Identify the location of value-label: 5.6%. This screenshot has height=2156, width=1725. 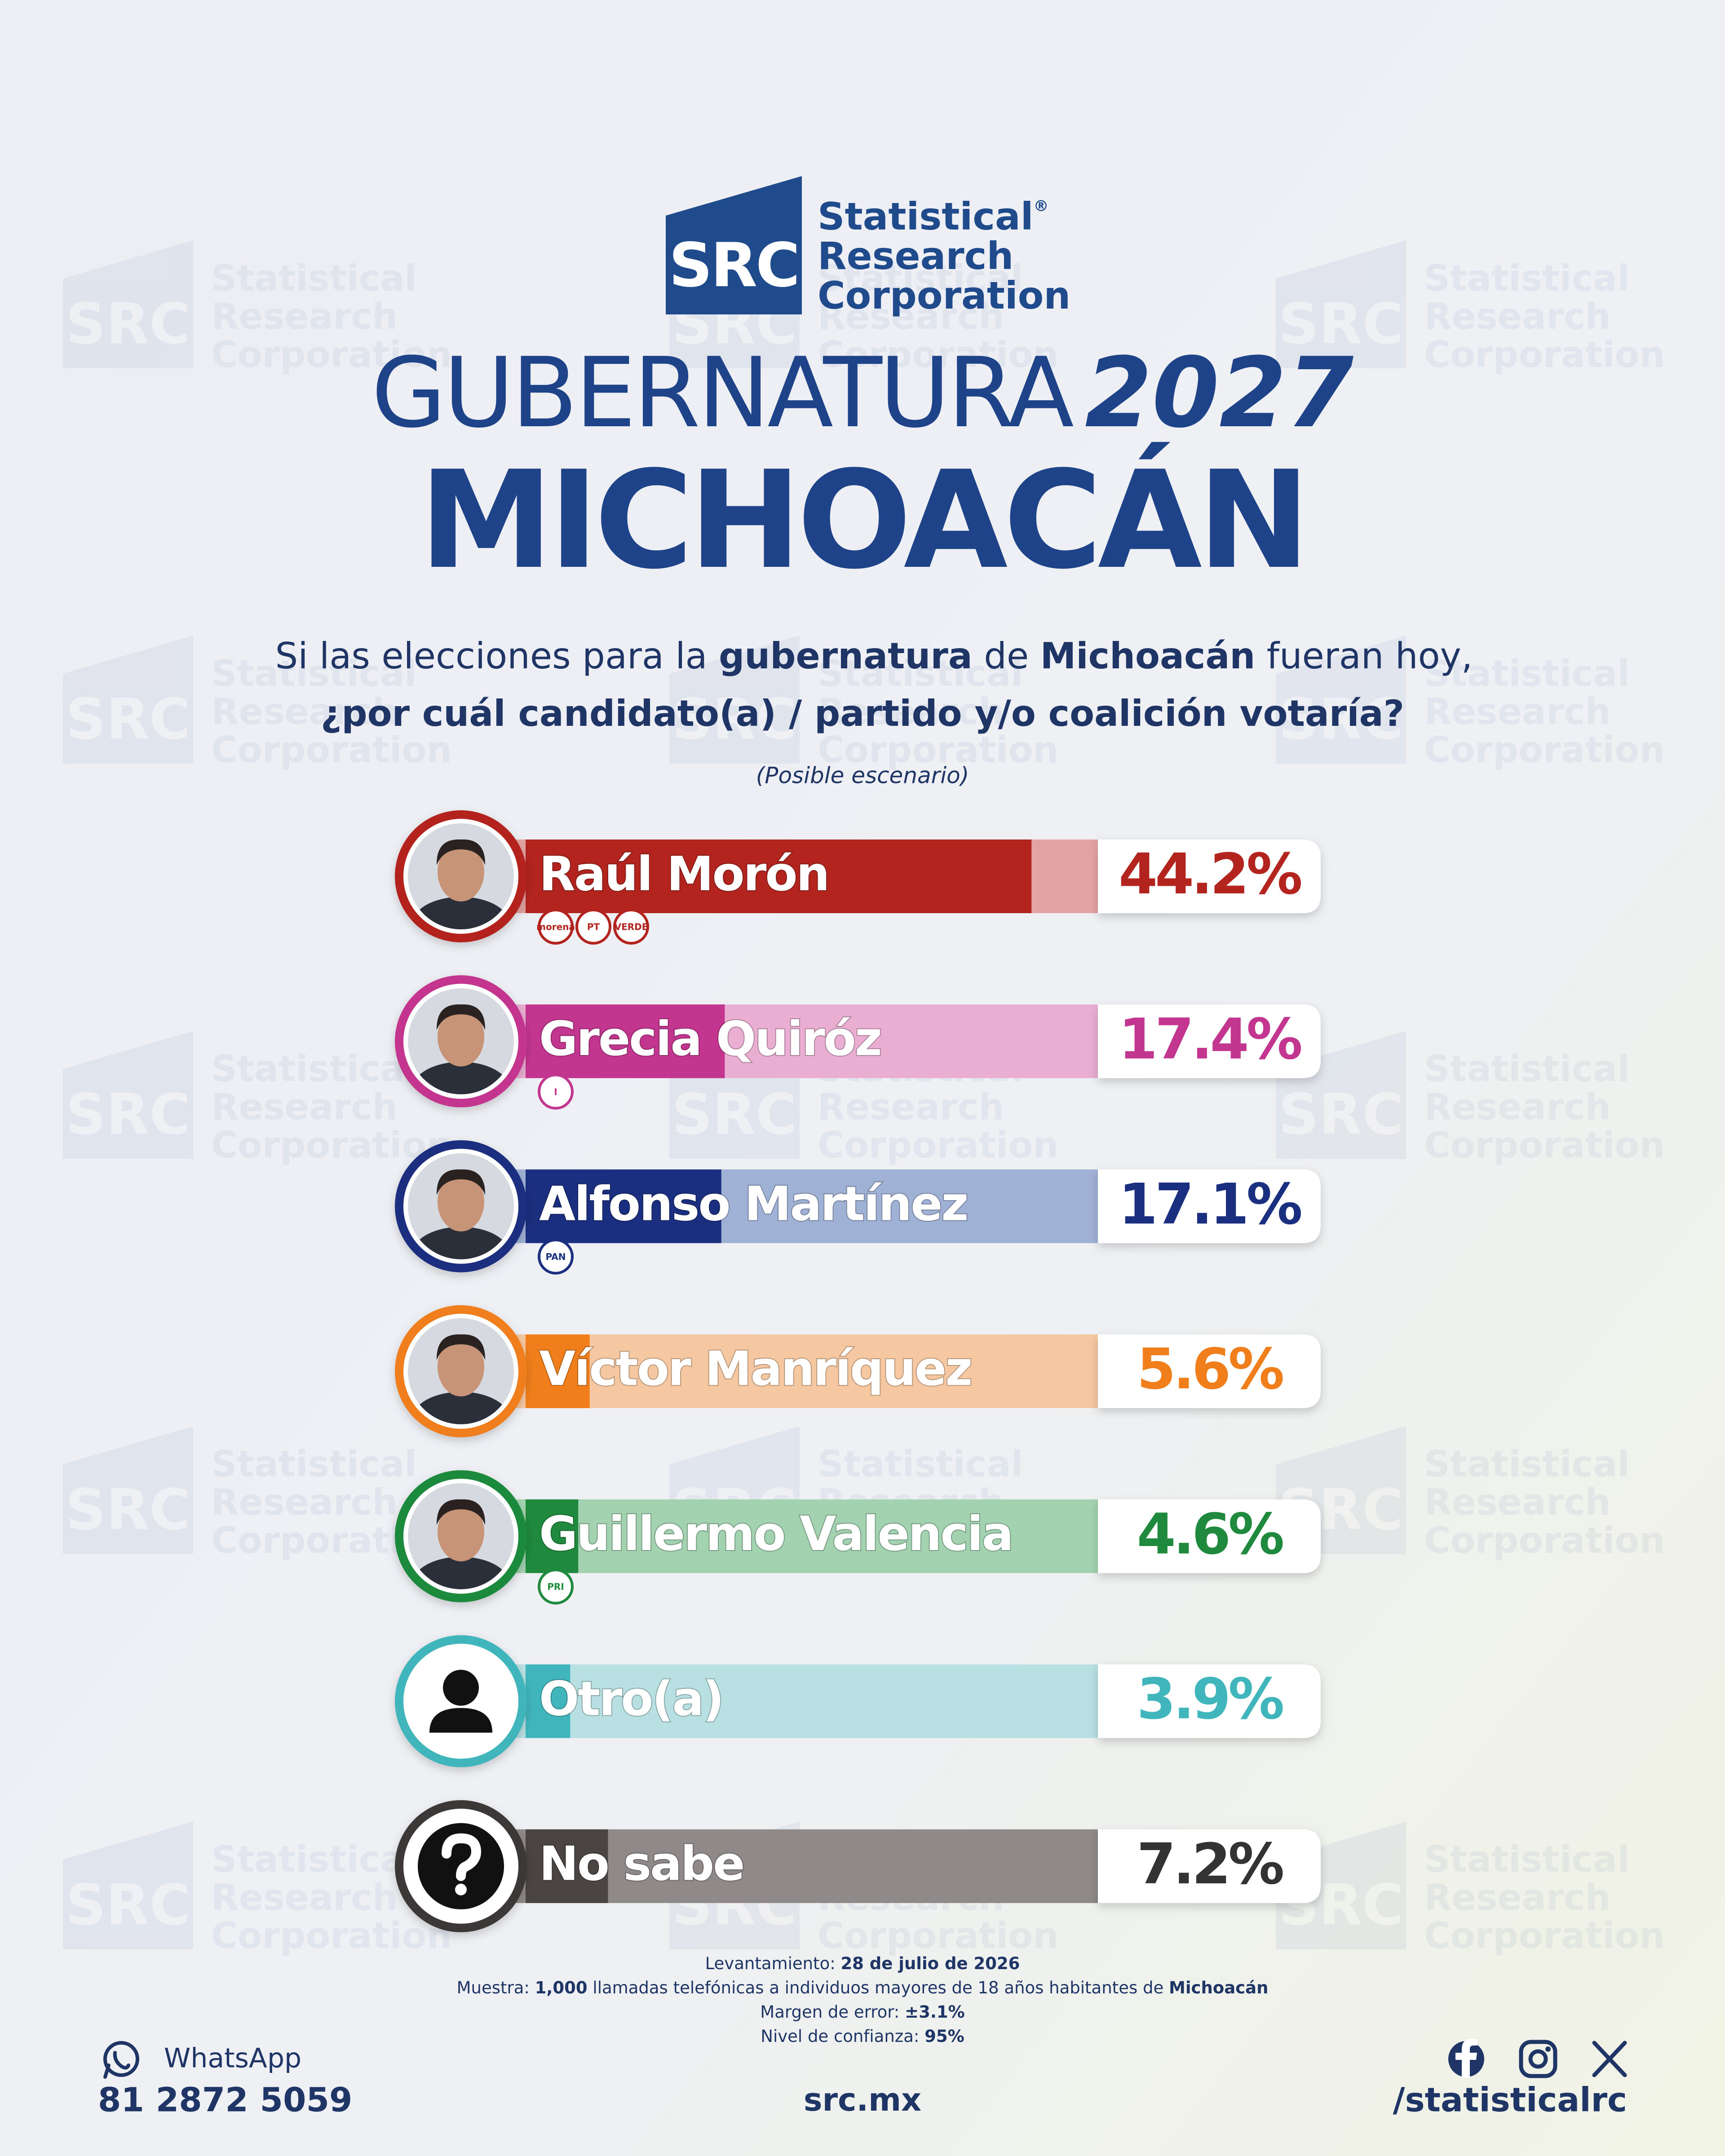
(1210, 1369).